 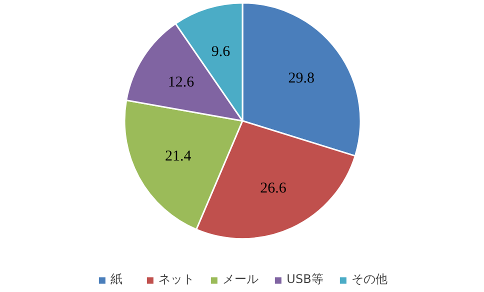 I want to click on legend-label: 紙, so click(x=117, y=279).